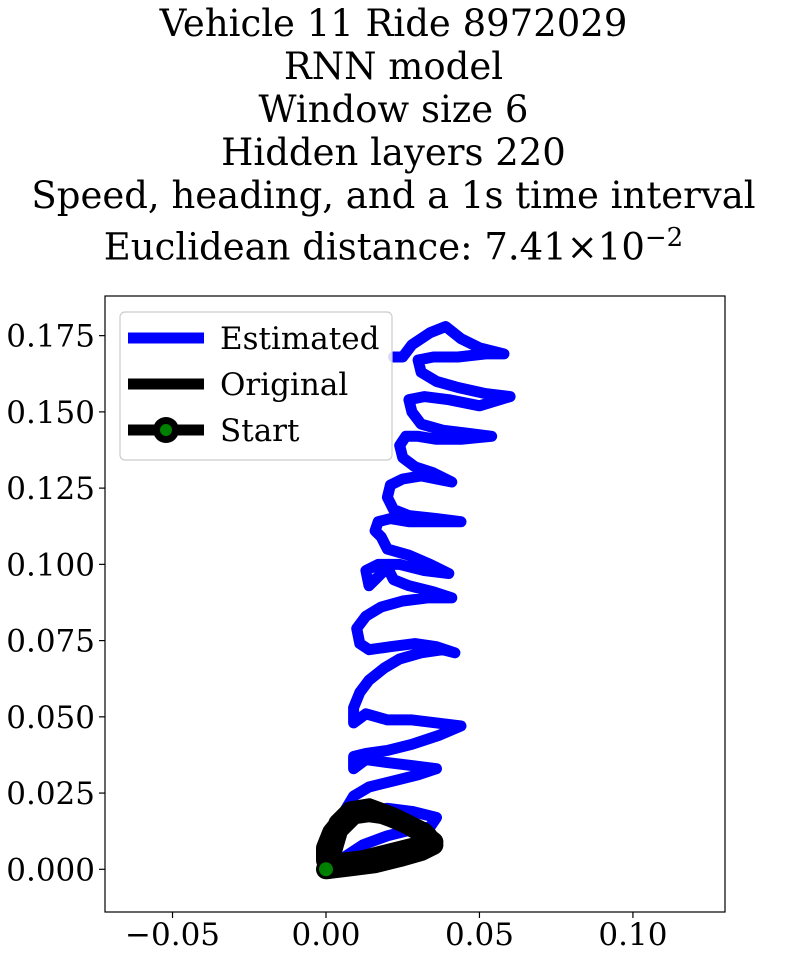  I want to click on metric-exponent: −2, so click(664, 238).